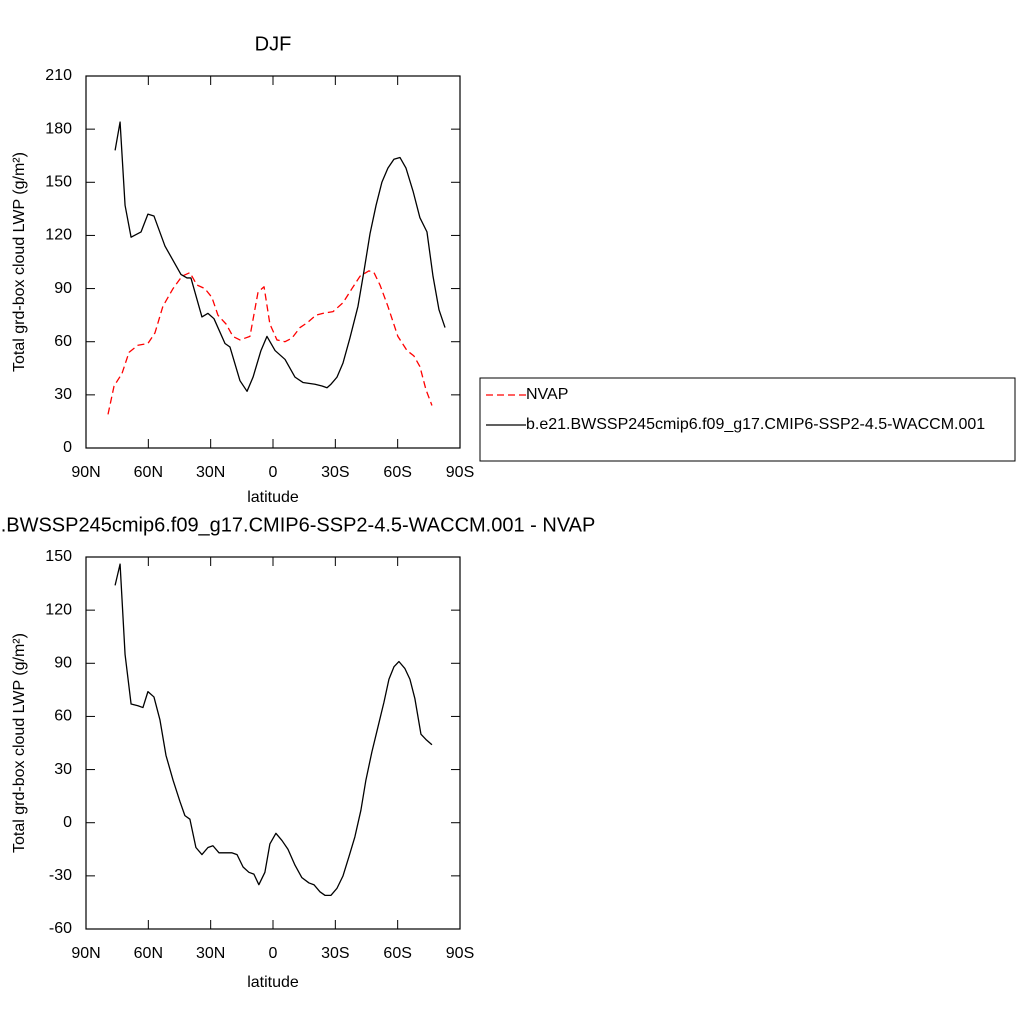 The width and height of the screenshot is (1024, 1024). Describe the element at coordinates (547, 394) in the screenshot. I see `legend-label: NVAP` at that location.